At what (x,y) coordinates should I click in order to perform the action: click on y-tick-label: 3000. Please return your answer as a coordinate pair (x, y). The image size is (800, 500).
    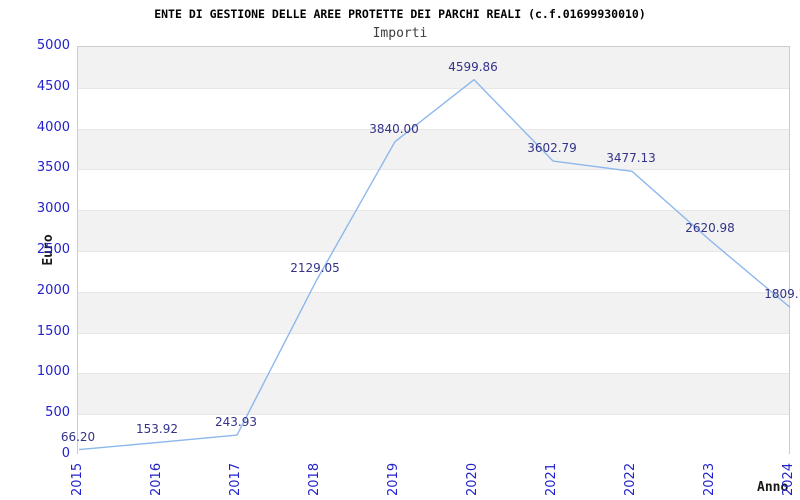
    Looking at the image, I should click on (53, 209).